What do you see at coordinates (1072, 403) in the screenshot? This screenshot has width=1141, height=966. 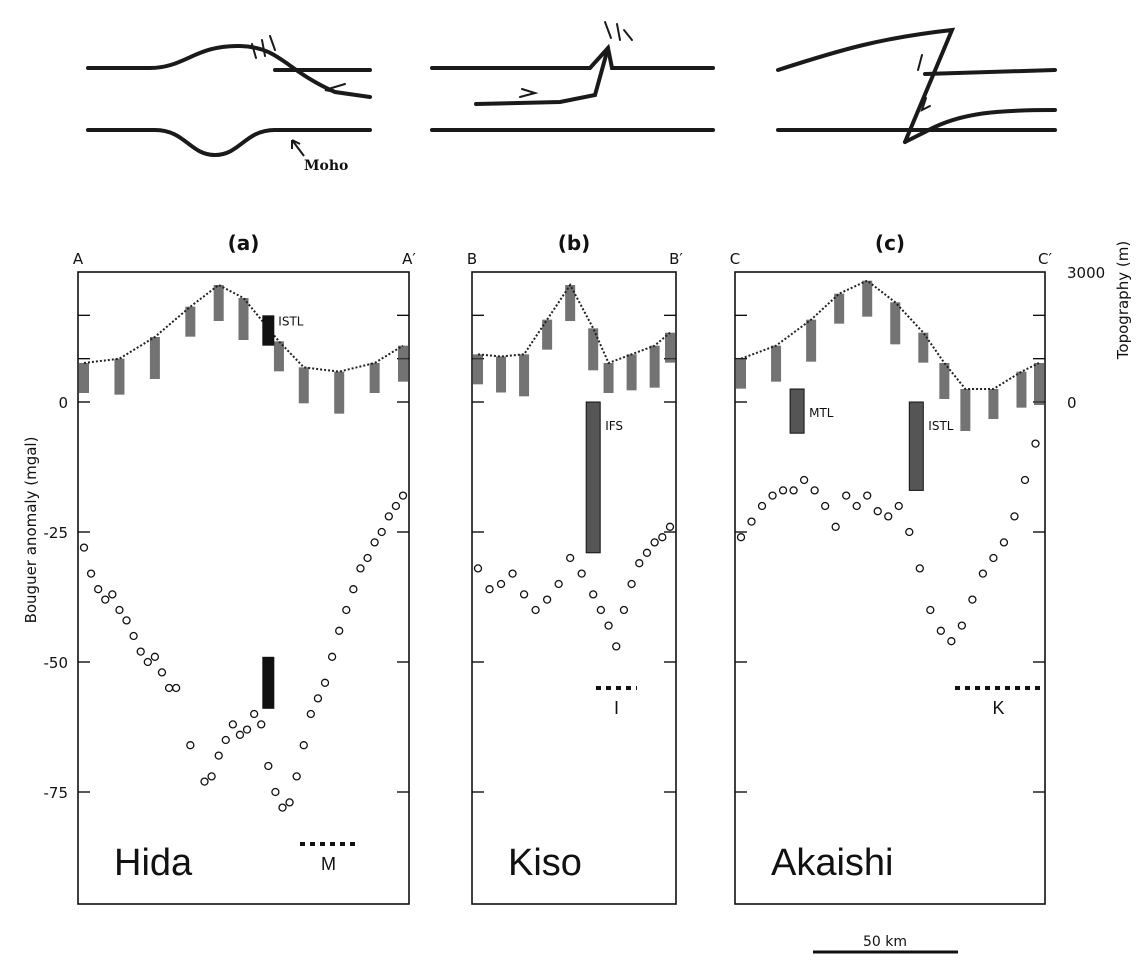 I see `topo-tick-label: 0` at bounding box center [1072, 403].